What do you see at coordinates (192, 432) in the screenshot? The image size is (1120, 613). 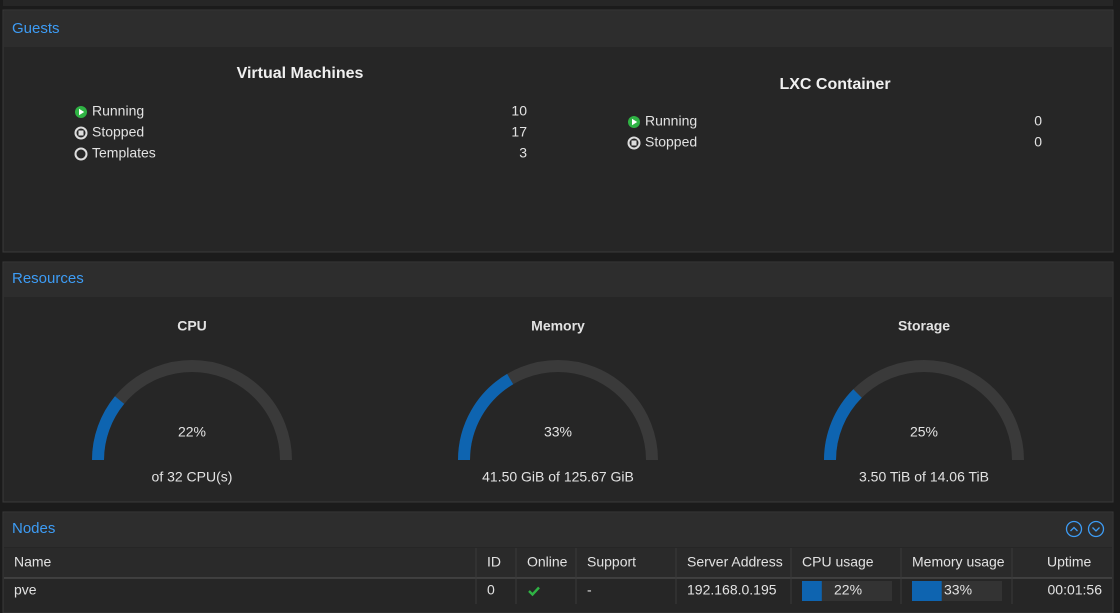 I see `gauge-value: 22%` at bounding box center [192, 432].